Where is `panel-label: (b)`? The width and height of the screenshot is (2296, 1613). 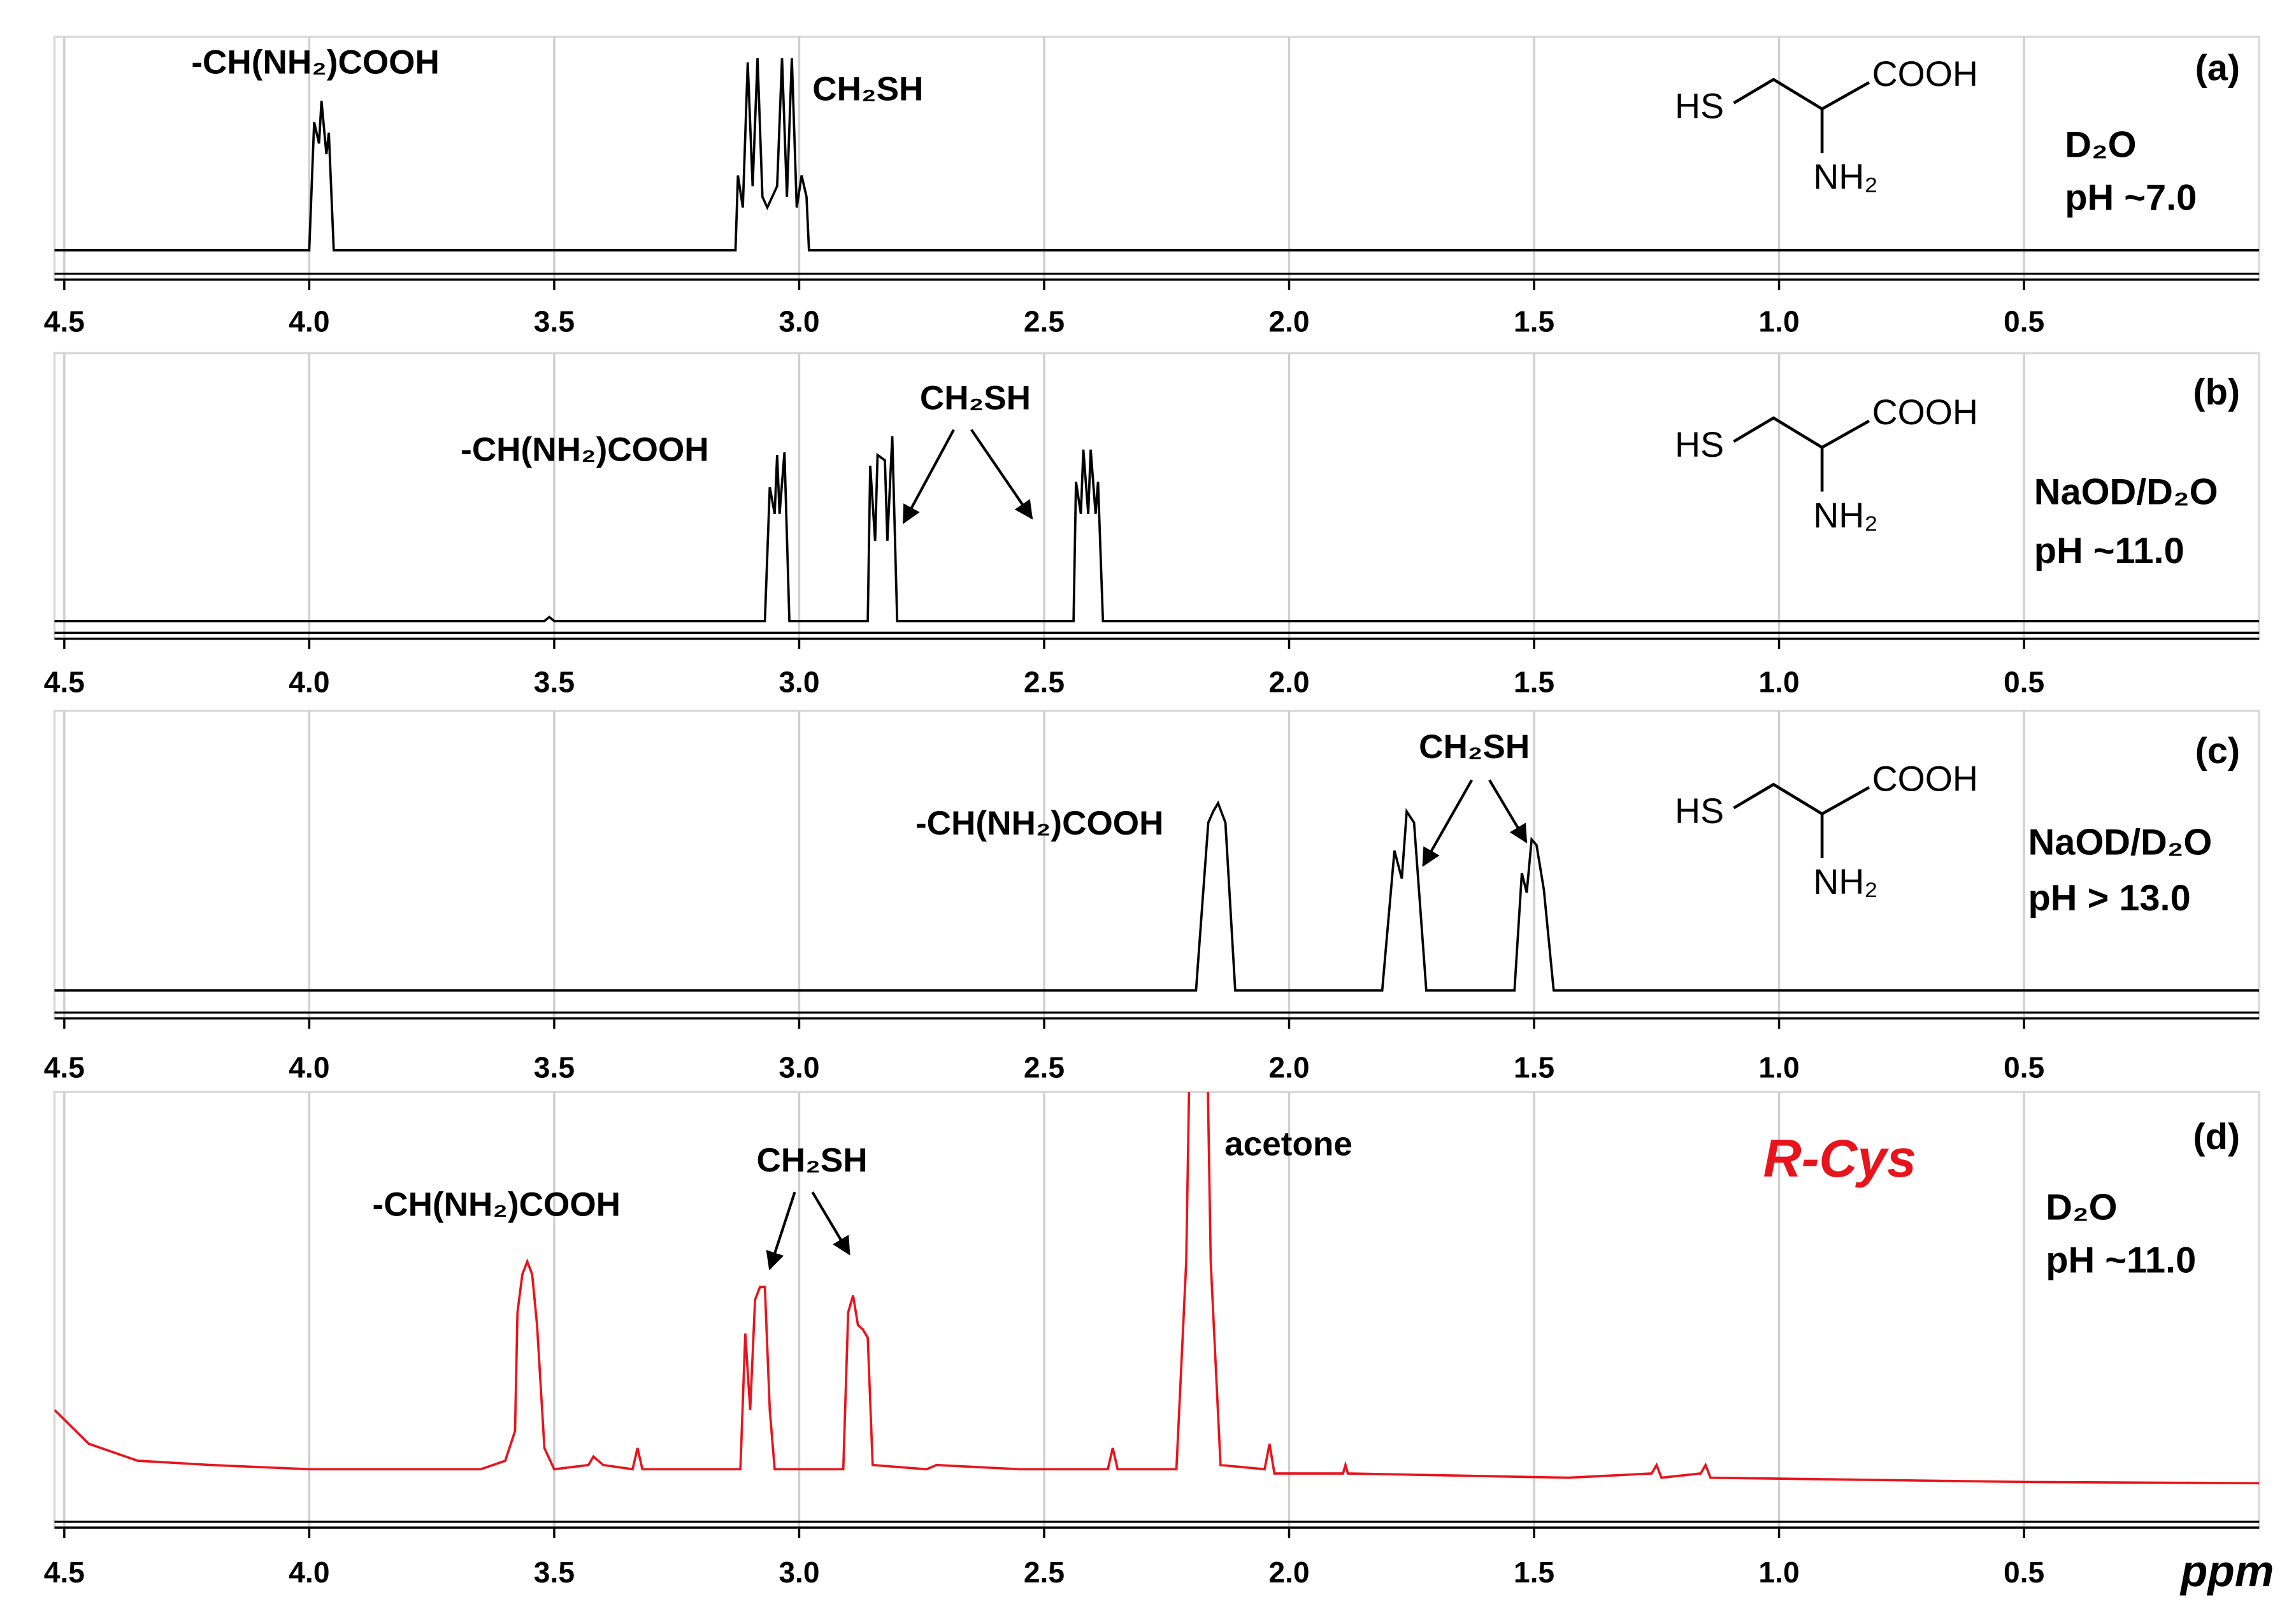
panel-label: (b) is located at coordinates (2217, 392).